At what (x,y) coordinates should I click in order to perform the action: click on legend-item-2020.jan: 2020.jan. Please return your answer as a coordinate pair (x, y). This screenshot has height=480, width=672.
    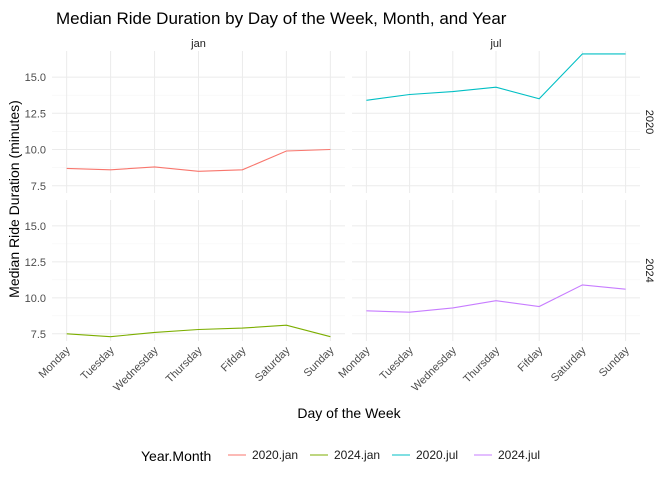
    Looking at the image, I should click on (263, 455).